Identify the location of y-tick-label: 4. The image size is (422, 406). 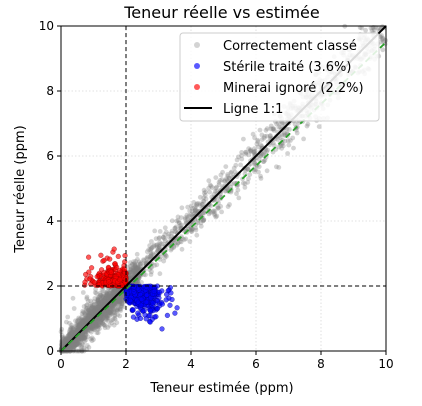
(50, 221).